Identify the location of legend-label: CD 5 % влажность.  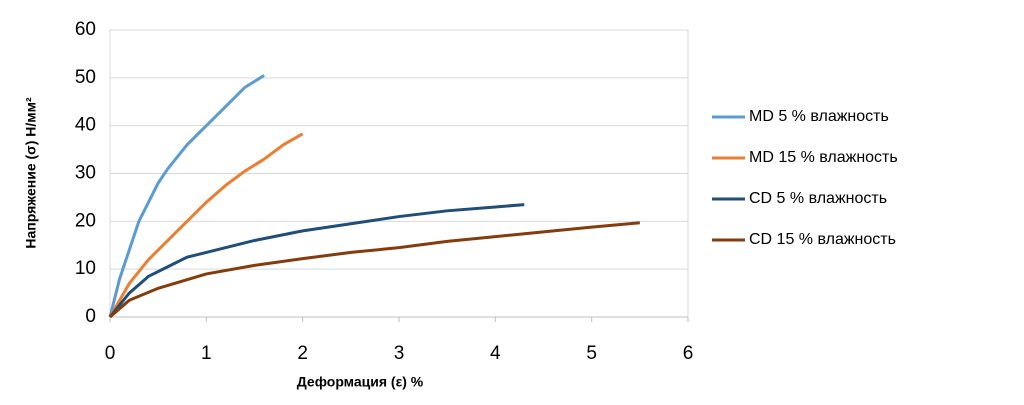
(818, 198).